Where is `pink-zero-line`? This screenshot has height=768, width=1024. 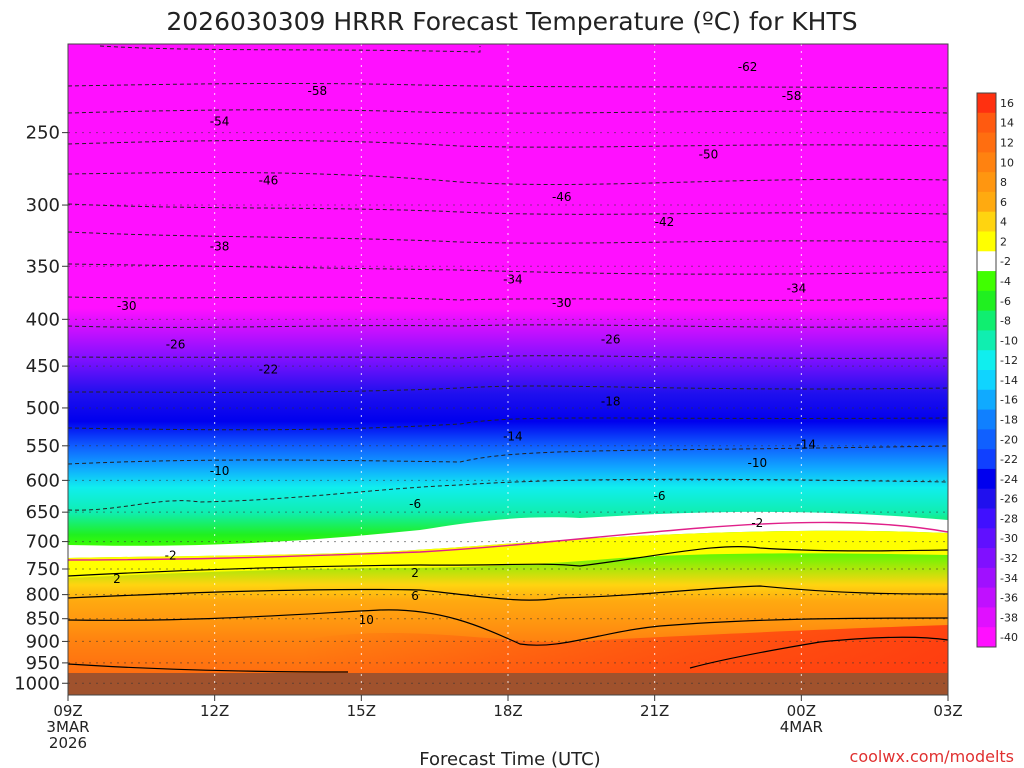
pink-zero-line is located at coordinates (508, 541).